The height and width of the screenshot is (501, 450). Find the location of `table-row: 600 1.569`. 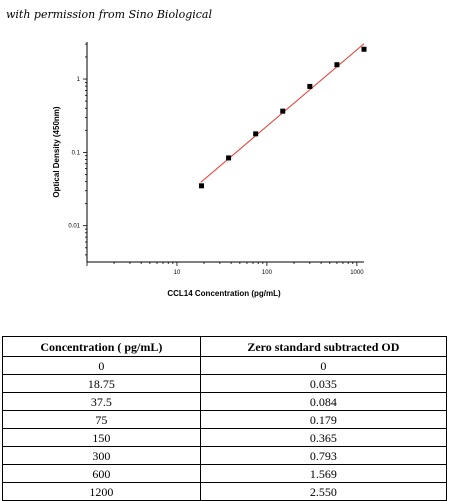

table-row: 600 1.569 is located at coordinates (225, 473).